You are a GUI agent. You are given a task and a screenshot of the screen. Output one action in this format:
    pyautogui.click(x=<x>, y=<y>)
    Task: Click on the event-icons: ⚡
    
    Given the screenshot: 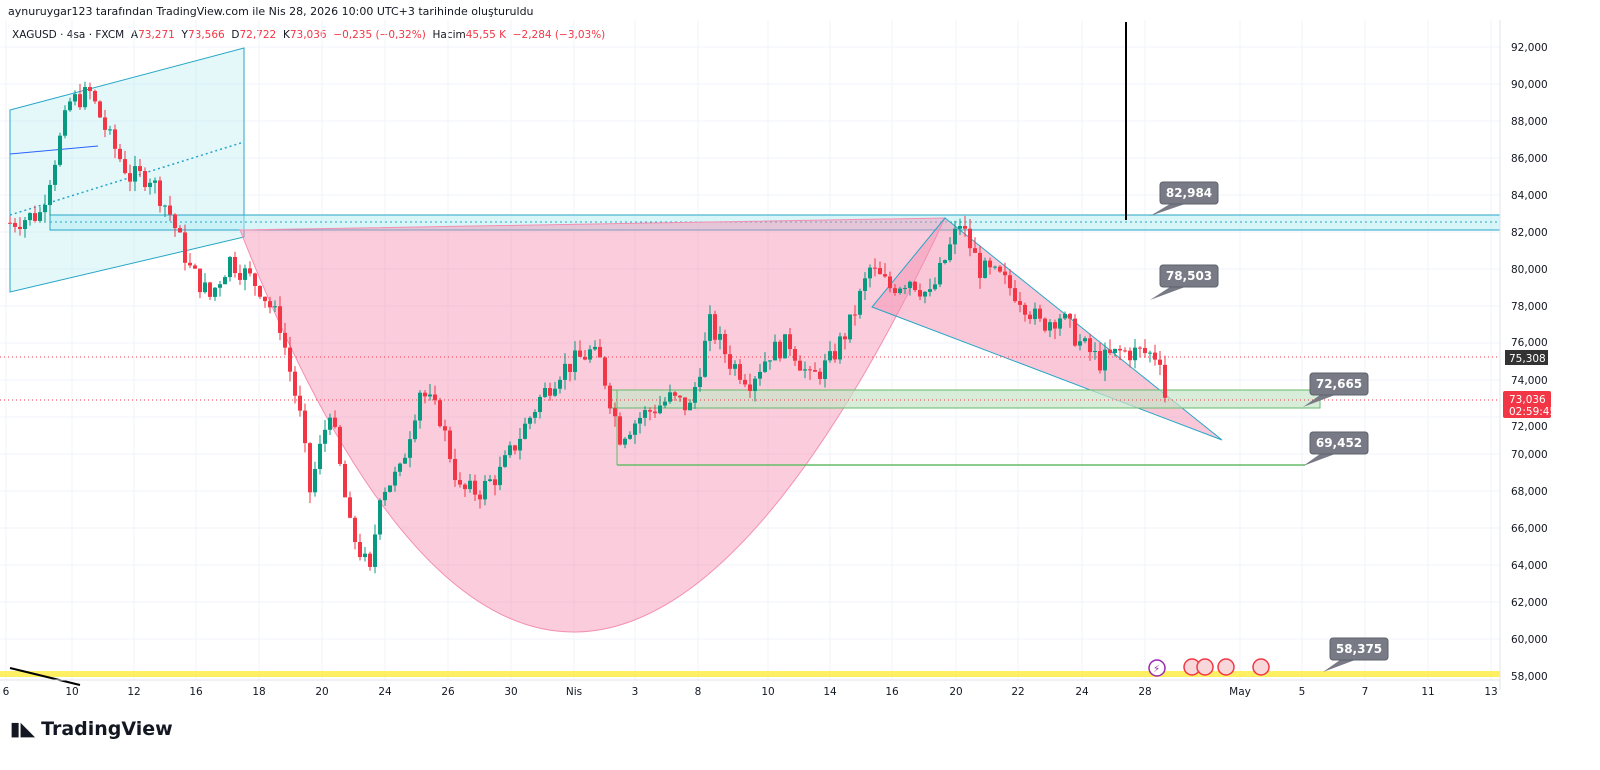 What is the action you would take?
    pyautogui.click(x=1209, y=667)
    